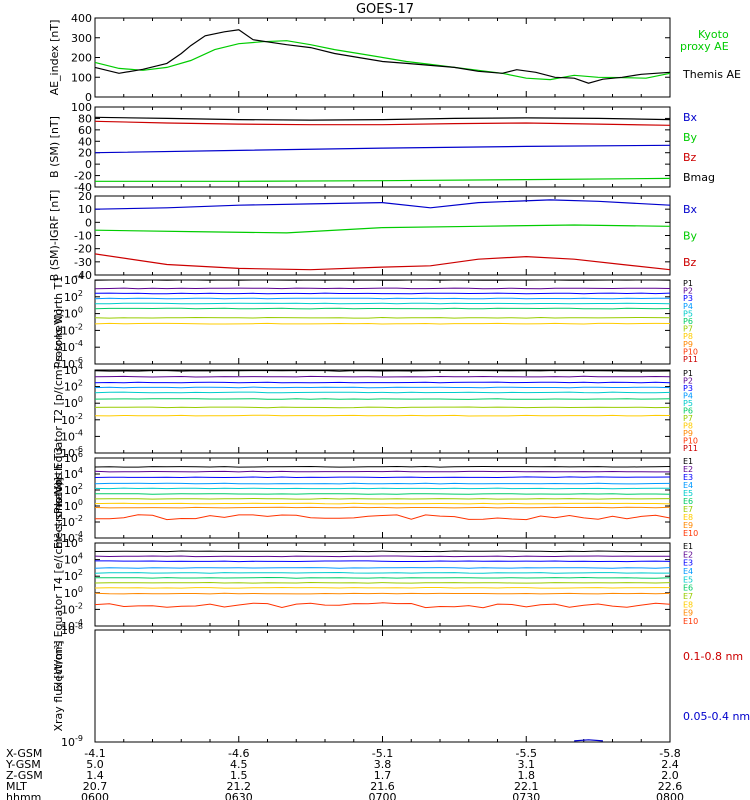 This screenshot has height=800, width=750. Describe the element at coordinates (58, 685) in the screenshot. I see `y-axis-label: Xray flux [W/m²]` at that location.